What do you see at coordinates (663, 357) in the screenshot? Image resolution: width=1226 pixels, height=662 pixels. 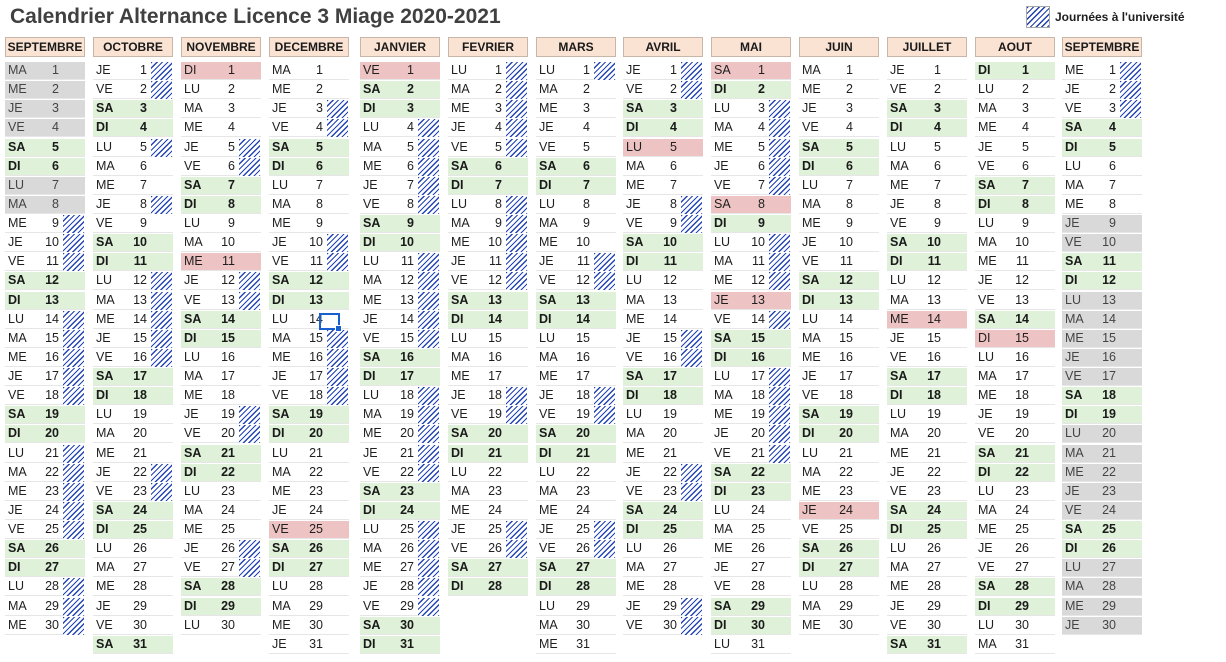 I see `day-cell: VE 16` at bounding box center [663, 357].